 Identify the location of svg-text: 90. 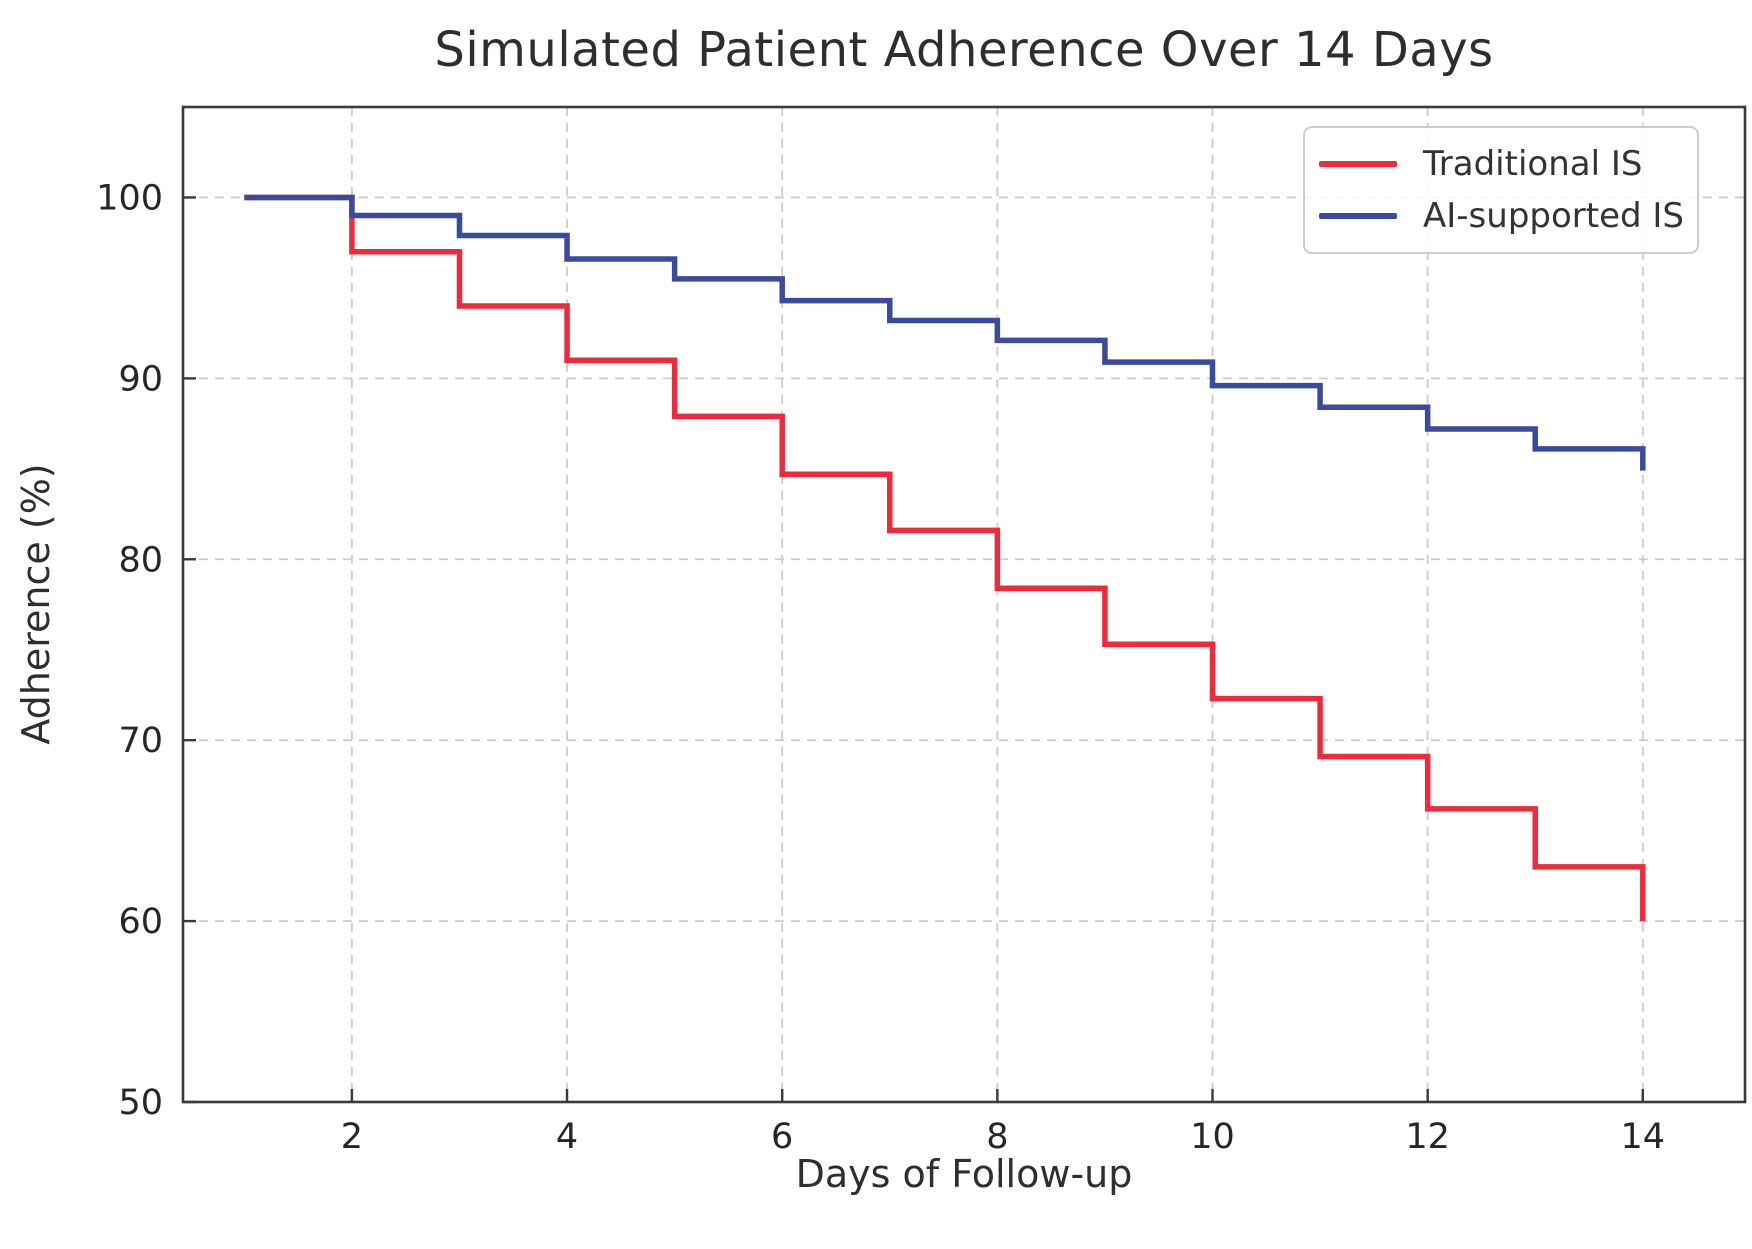
(140, 379).